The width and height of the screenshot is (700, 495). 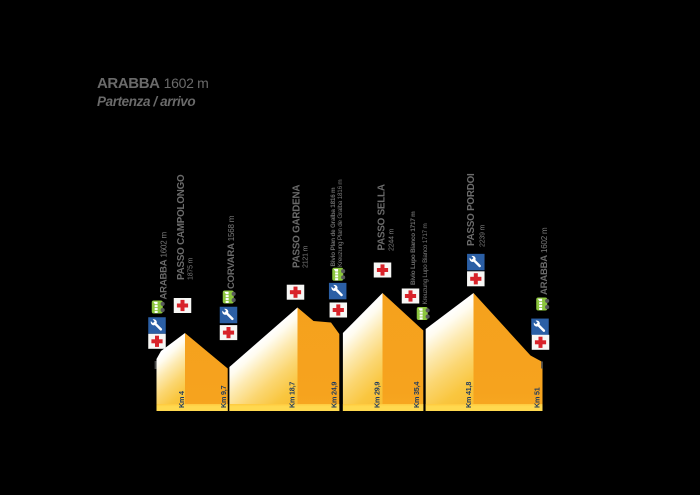 I want to click on point-label: CORVARA 1568 m, so click(x=231, y=252).